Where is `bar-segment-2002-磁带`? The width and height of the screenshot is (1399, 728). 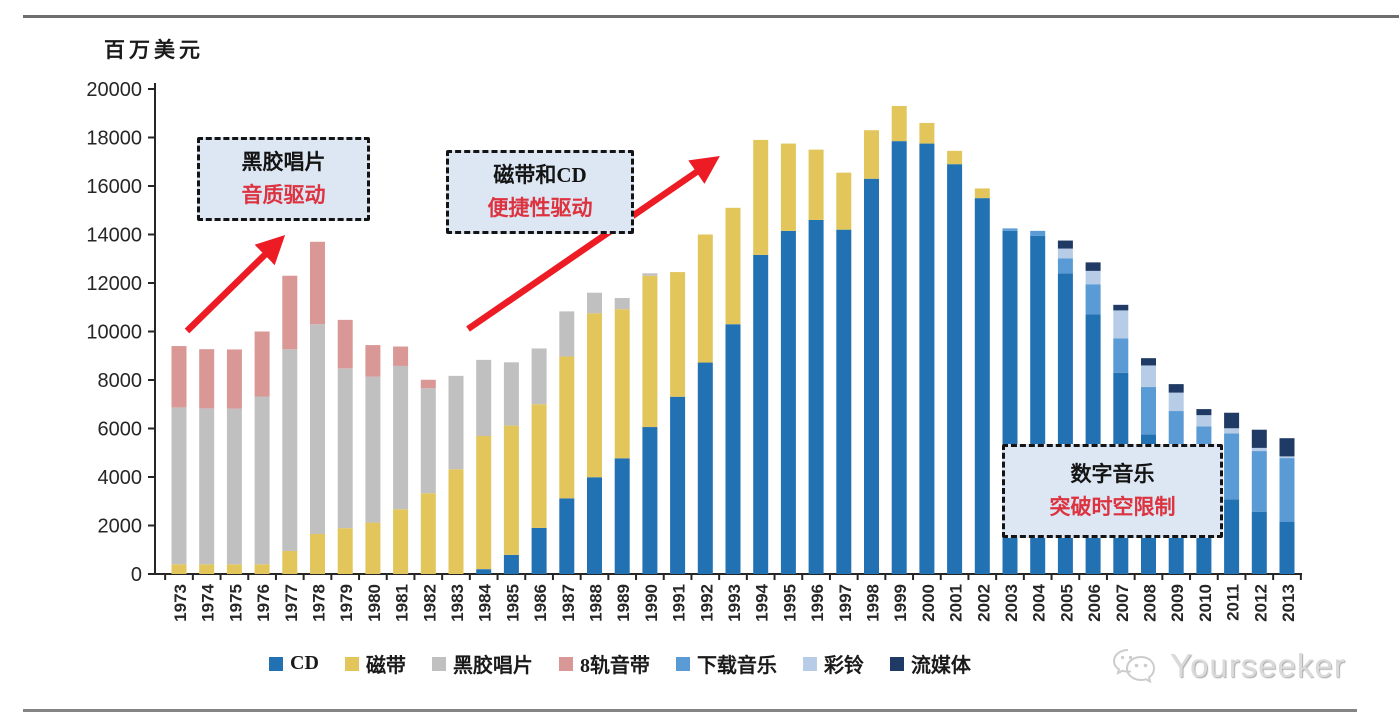 bar-segment-2002-磁带 is located at coordinates (982, 193).